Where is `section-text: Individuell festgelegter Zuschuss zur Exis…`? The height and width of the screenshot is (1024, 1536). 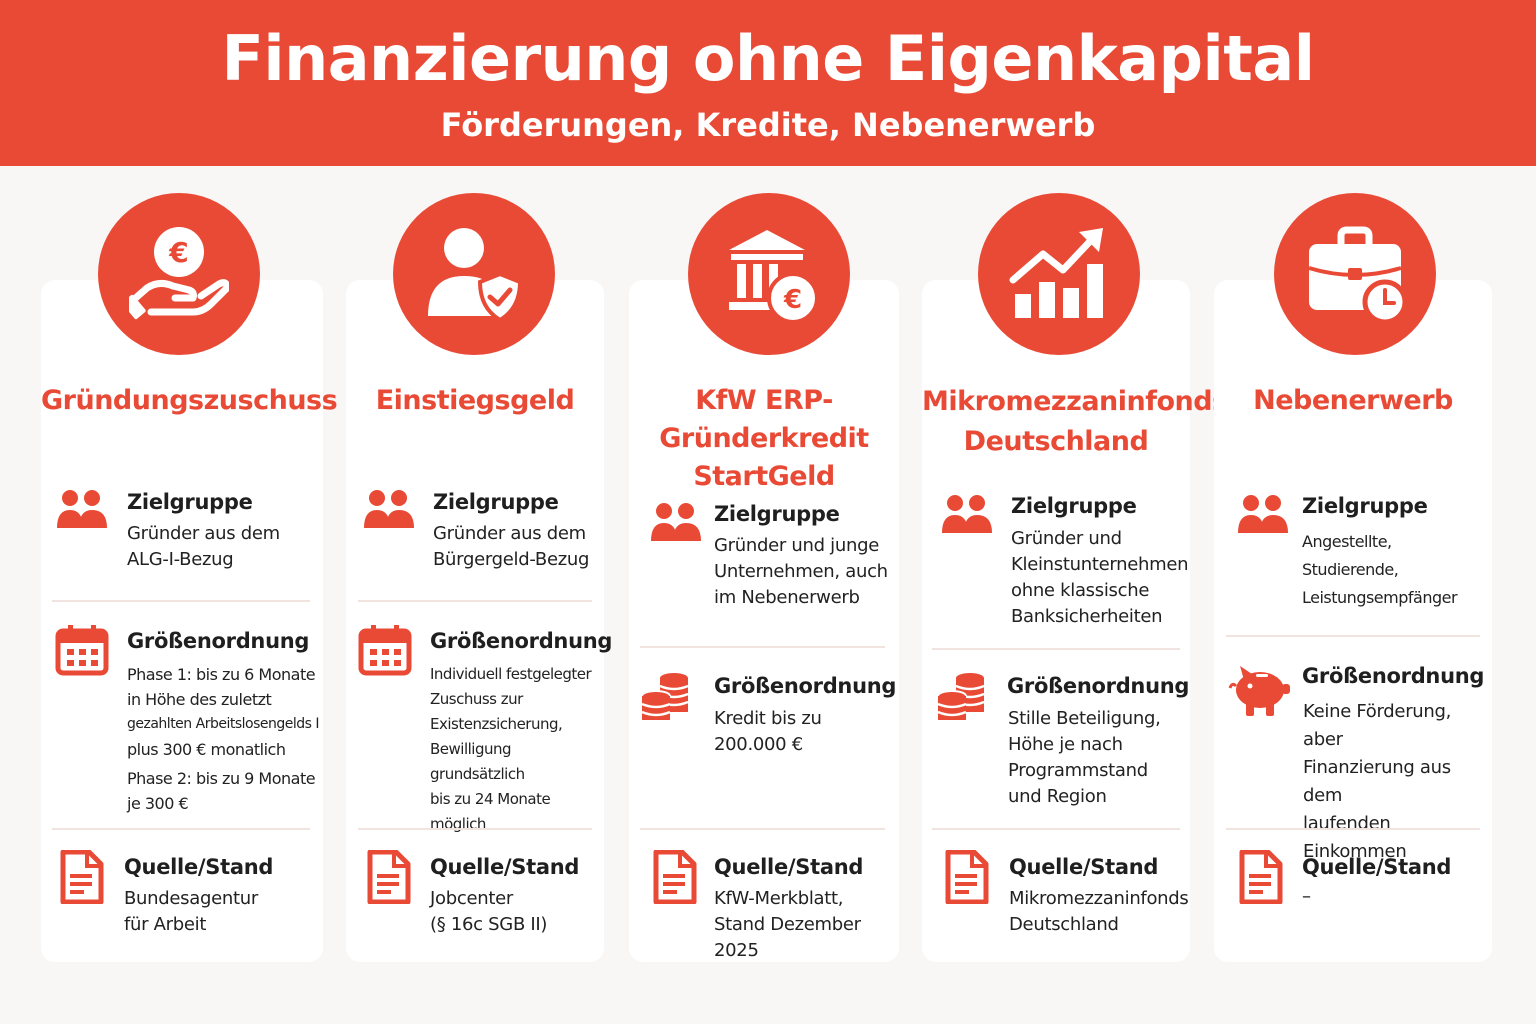 section-text: Individuell festgelegter Zuschuss zur Exis… is located at coordinates (511, 749).